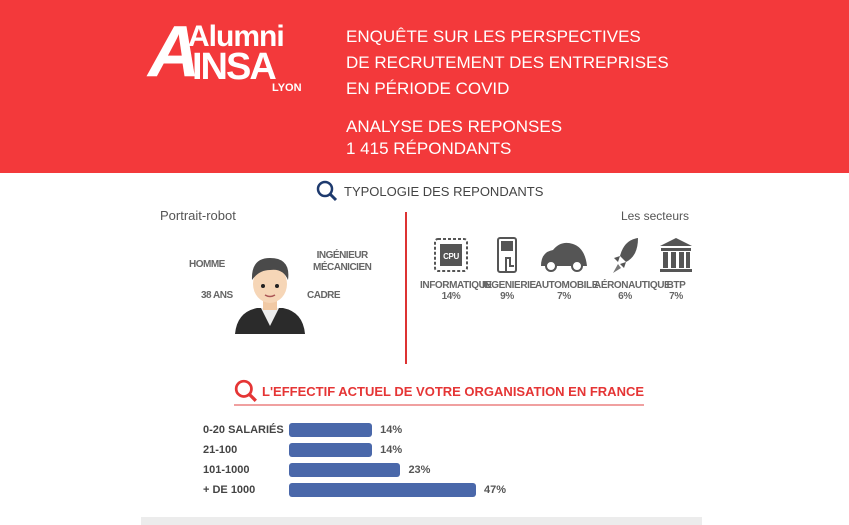  What do you see at coordinates (225, 53) in the screenshot?
I see `alumni-insa-logo: A Alumni INSA LYON` at bounding box center [225, 53].